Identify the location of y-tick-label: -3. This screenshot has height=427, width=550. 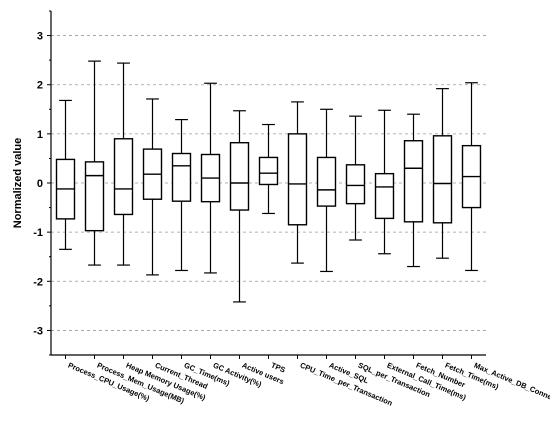
(38, 331).